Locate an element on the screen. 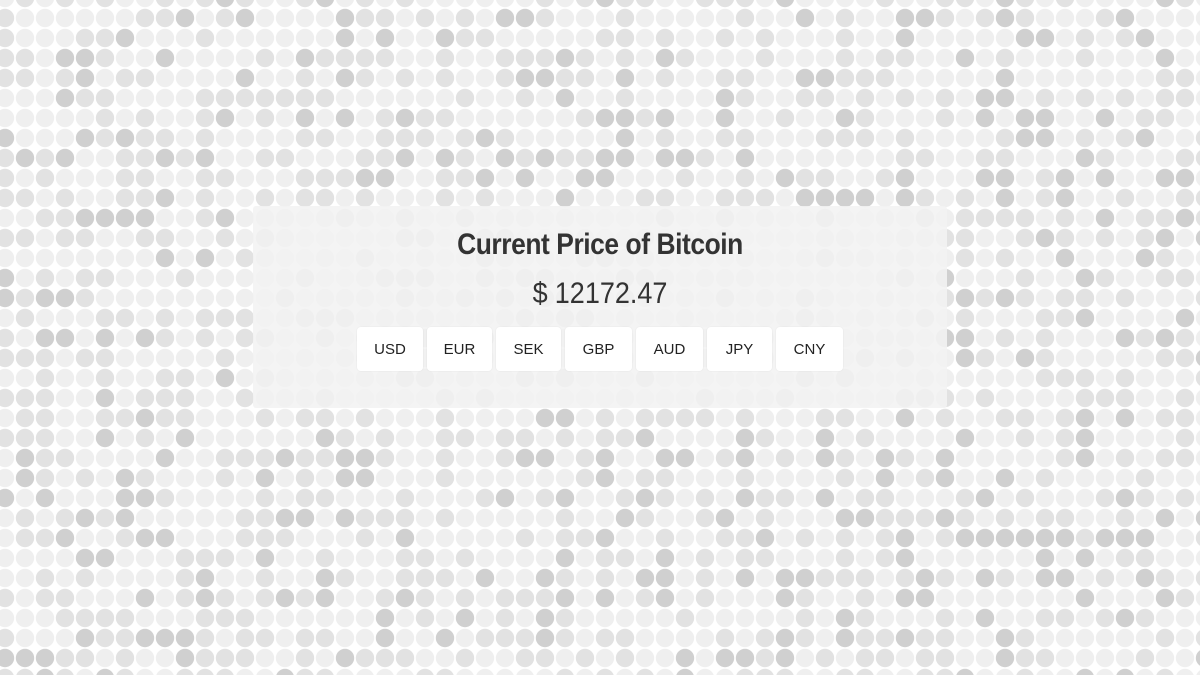 Image resolution: width=1200 pixels, height=675 pixels. price-display: $12172.47 is located at coordinates (600, 294).